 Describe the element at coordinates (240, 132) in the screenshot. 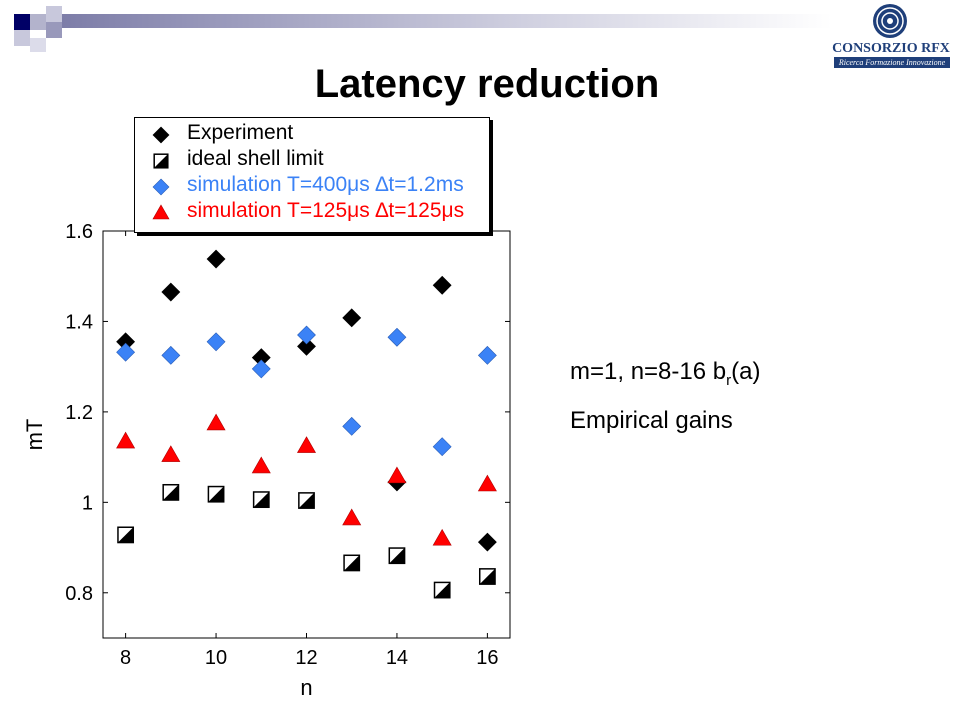

I see `legend-label: Experiment` at that location.